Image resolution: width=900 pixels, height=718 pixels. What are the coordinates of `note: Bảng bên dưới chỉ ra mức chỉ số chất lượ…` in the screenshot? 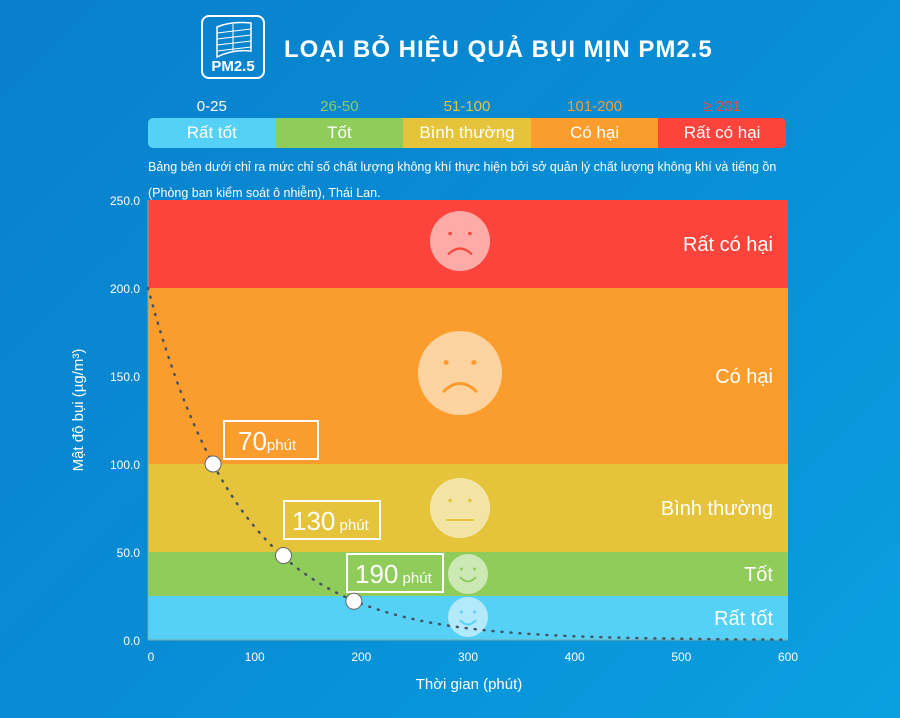 It's located at (498, 180).